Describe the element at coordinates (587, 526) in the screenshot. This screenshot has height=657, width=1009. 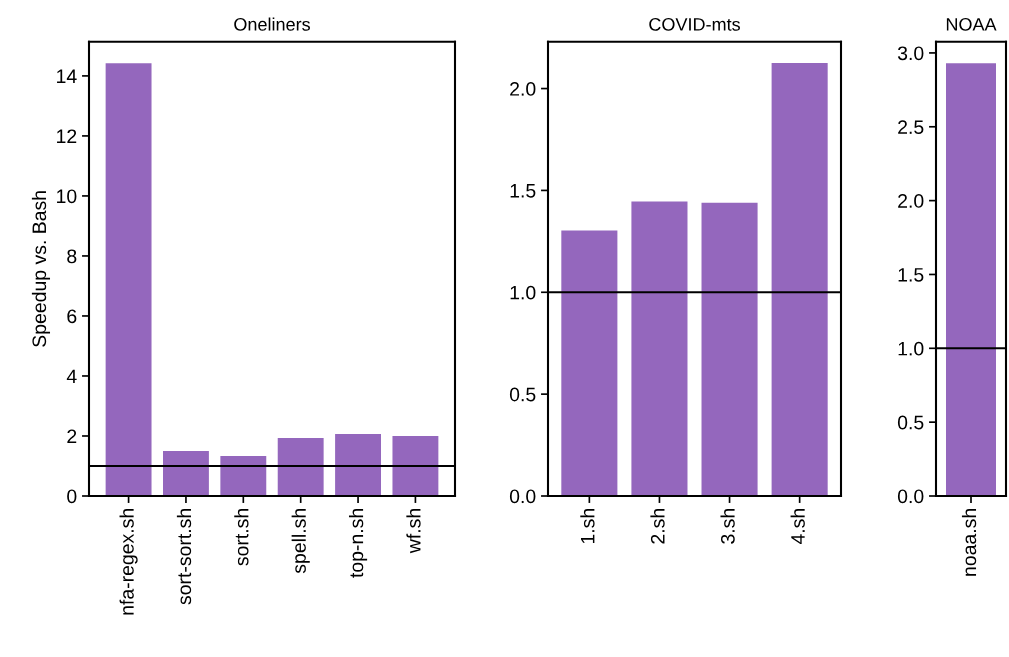
I see `x-tick-label: 1.sh` at that location.